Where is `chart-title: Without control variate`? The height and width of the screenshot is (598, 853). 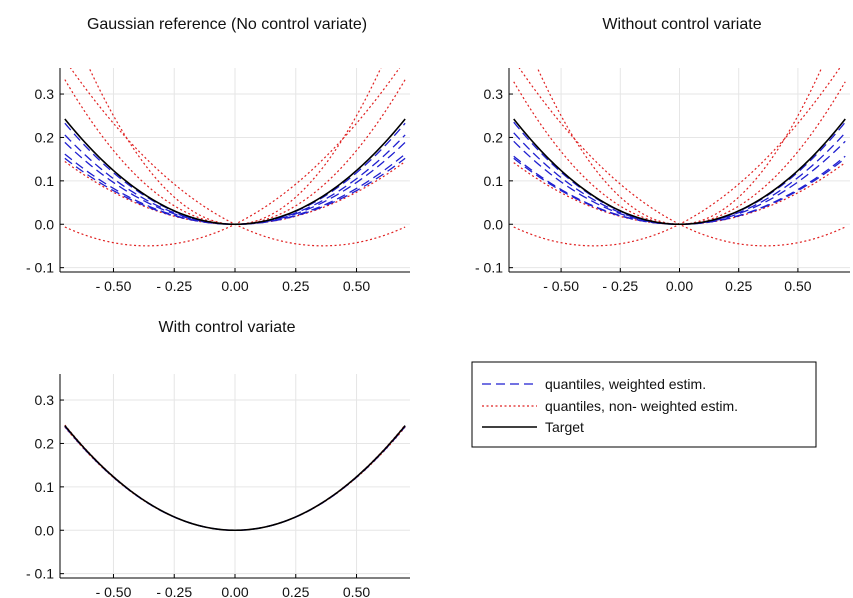 chart-title: Without control variate is located at coordinates (681, 24).